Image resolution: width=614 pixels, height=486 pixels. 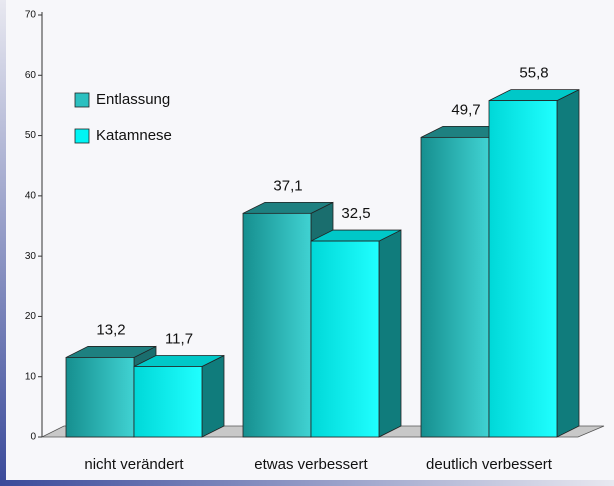 I want to click on x-tick-label: etwas verbessert, so click(x=311, y=464).